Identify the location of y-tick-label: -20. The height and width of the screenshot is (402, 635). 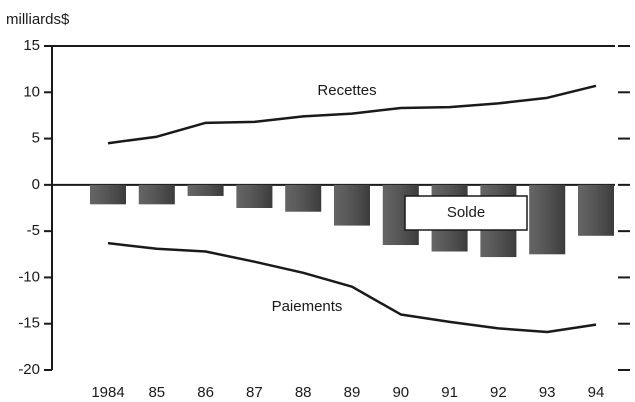
(29, 369).